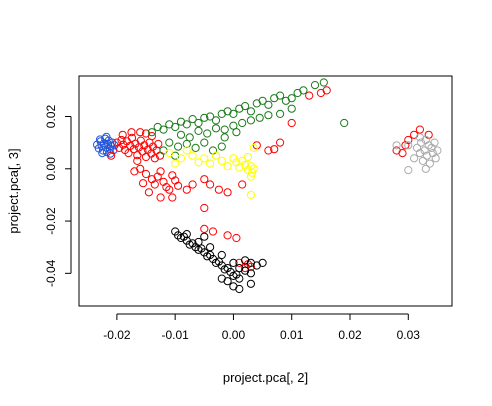 The width and height of the screenshot is (492, 406). What do you see at coordinates (234, 335) in the screenshot?
I see `x-tick-label: 0.00` at bounding box center [234, 335].